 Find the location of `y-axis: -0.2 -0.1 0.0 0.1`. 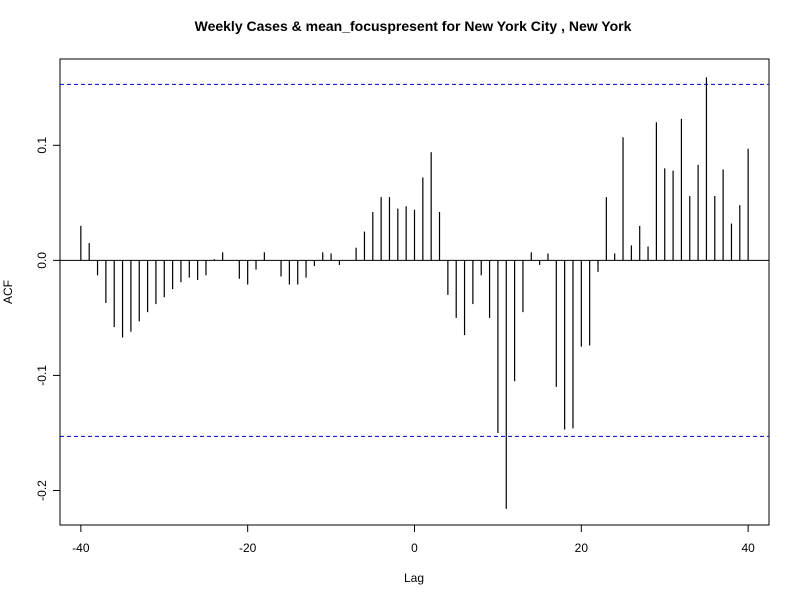

y-axis: -0.2 -0.1 0.0 0.1 is located at coordinates (48, 319).